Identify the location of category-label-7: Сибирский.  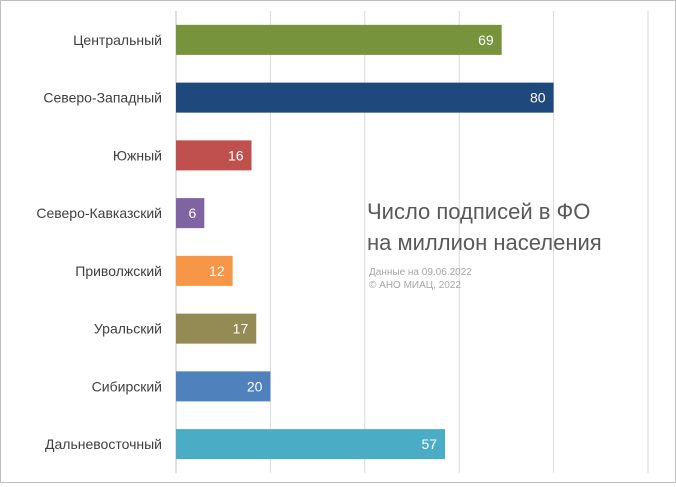
(127, 386).